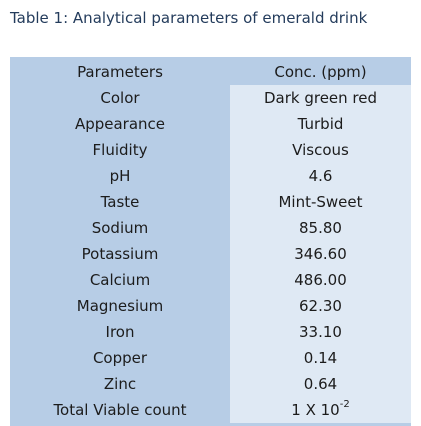 This screenshot has width=421, height=426. What do you see at coordinates (120, 176) in the screenshot?
I see `parameter-name: pH` at bounding box center [120, 176].